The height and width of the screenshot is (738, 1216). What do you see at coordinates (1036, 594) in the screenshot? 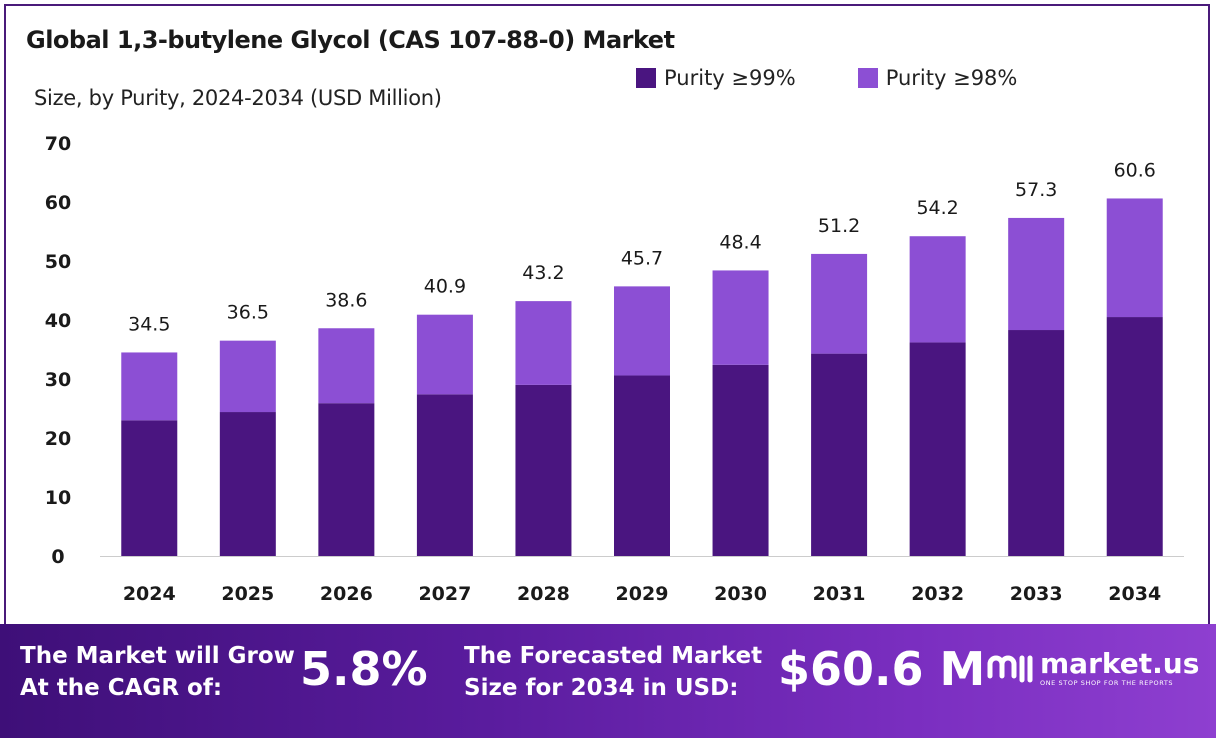
I see `x-tick-label: 2033` at bounding box center [1036, 594].